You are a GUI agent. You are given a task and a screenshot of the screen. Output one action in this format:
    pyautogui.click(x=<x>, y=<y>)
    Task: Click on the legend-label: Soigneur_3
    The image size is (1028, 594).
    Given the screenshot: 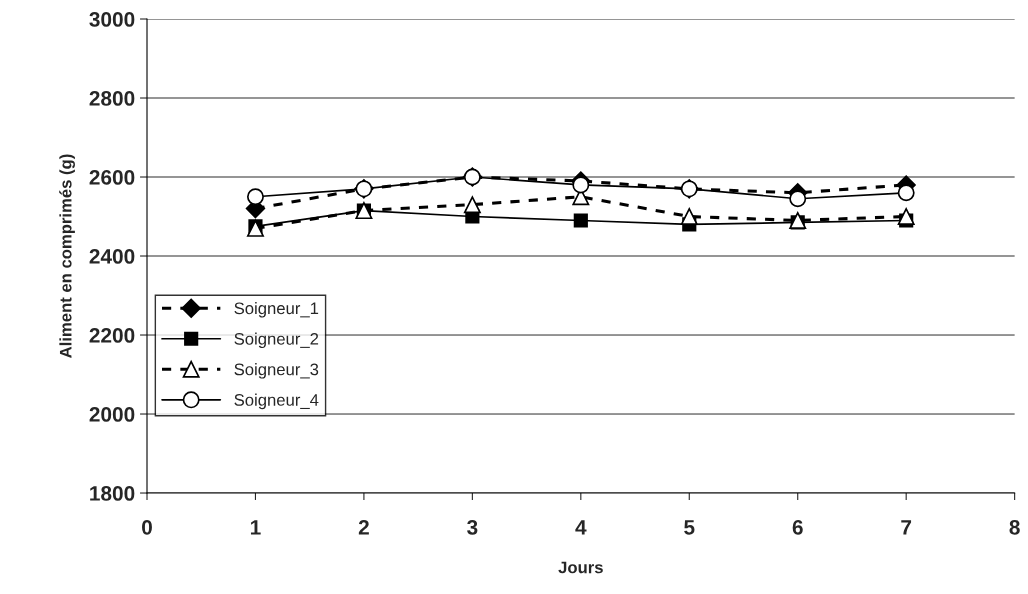 What is the action you would take?
    pyautogui.click(x=276, y=371)
    